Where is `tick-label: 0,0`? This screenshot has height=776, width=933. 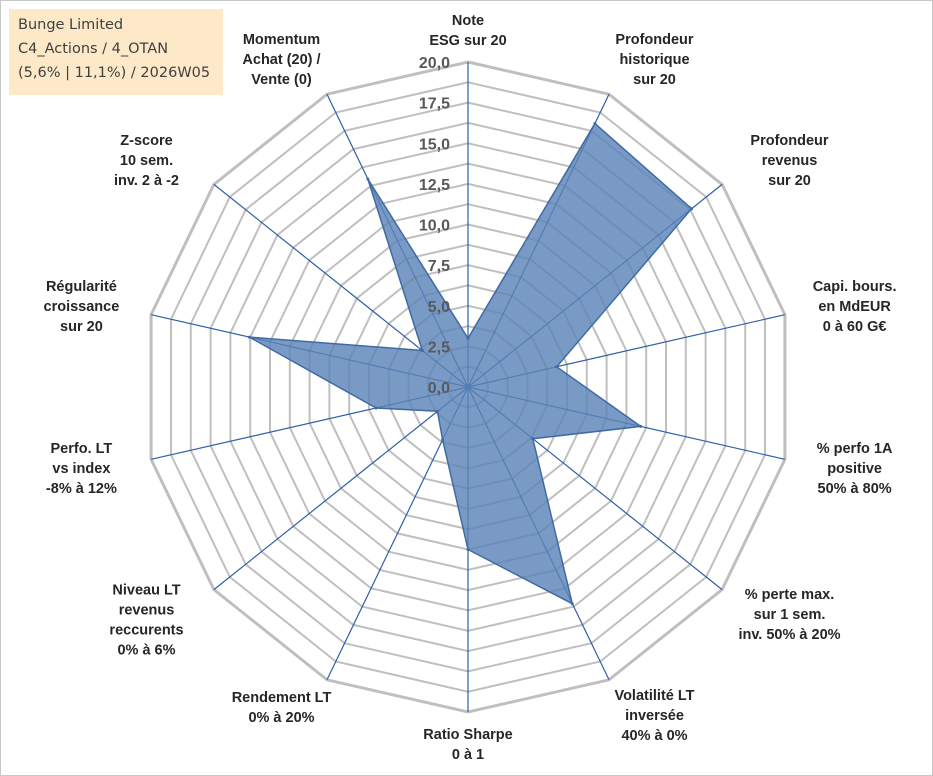 tick-label: 0,0 is located at coordinates (439, 388).